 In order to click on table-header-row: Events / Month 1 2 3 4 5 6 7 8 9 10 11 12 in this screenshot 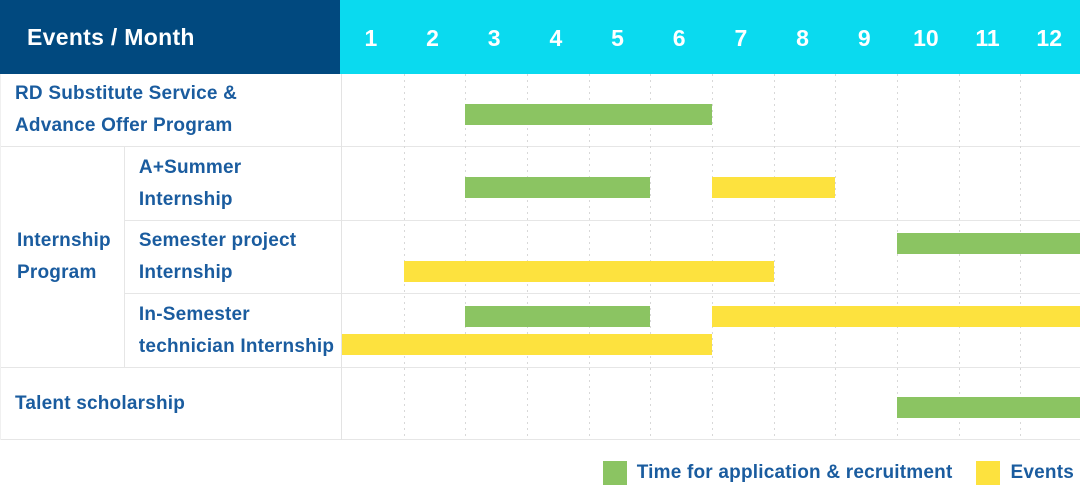, I will do `click(540, 37)`.